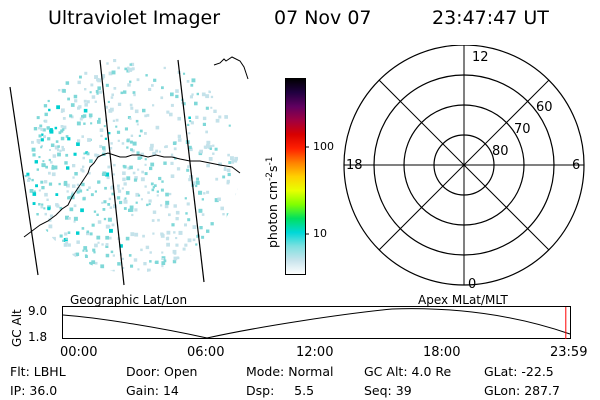 This screenshot has width=600, height=400. I want to click on altitude-tick-max: 9.0, so click(38, 311).